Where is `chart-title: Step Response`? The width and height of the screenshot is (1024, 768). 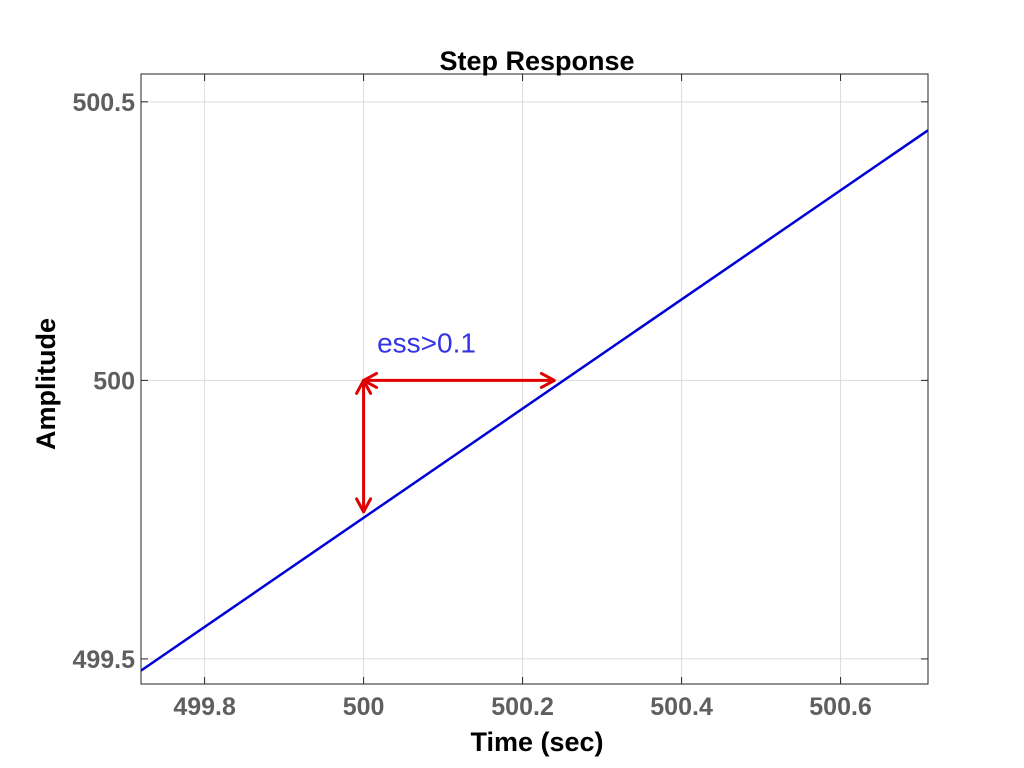
chart-title: Step Response is located at coordinates (536, 61).